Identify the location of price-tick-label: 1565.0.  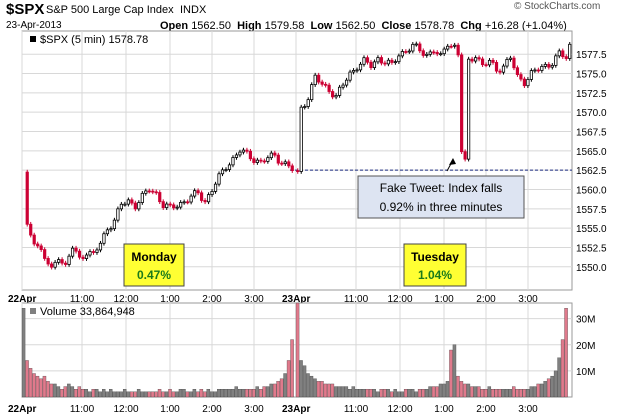
(591, 152).